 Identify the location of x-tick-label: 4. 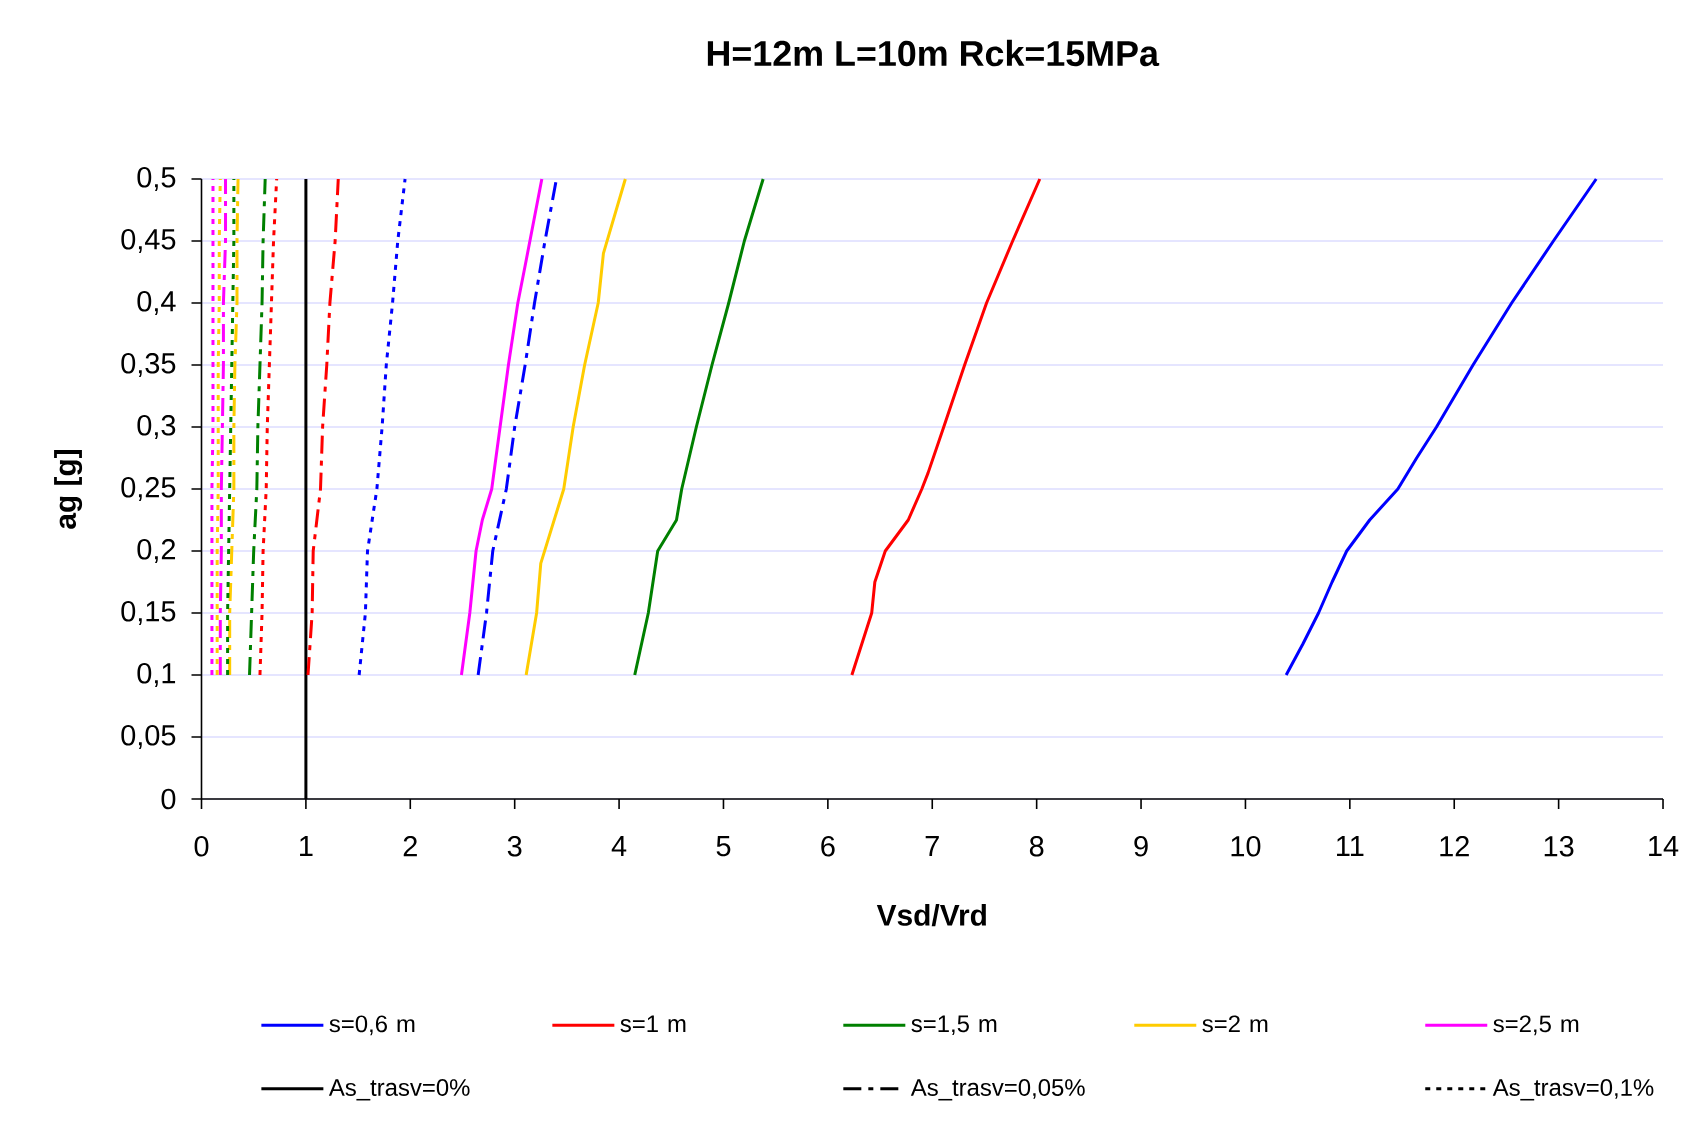
(619, 846).